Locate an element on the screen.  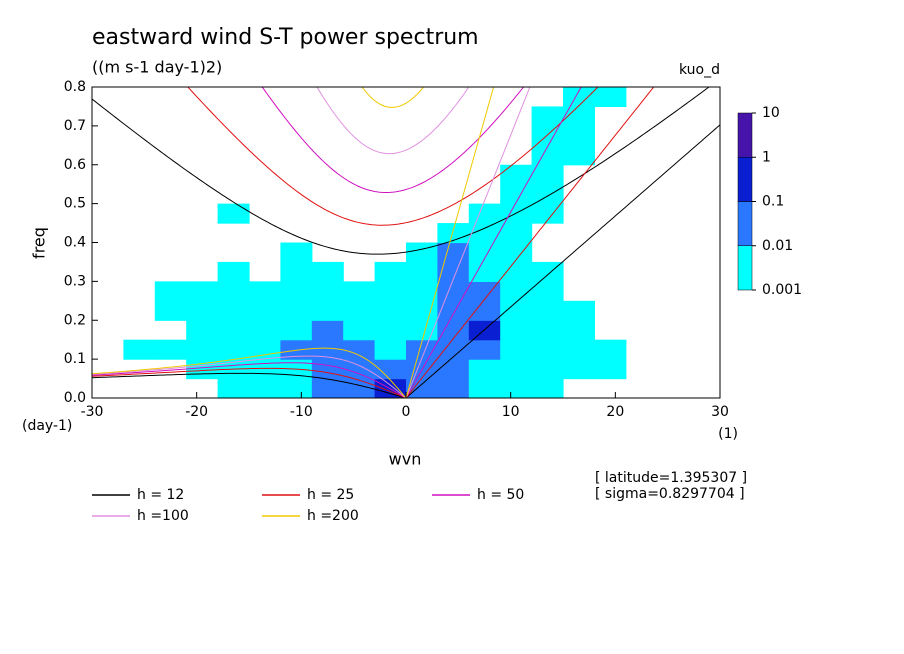
colorbar-label: 10 is located at coordinates (771, 113).